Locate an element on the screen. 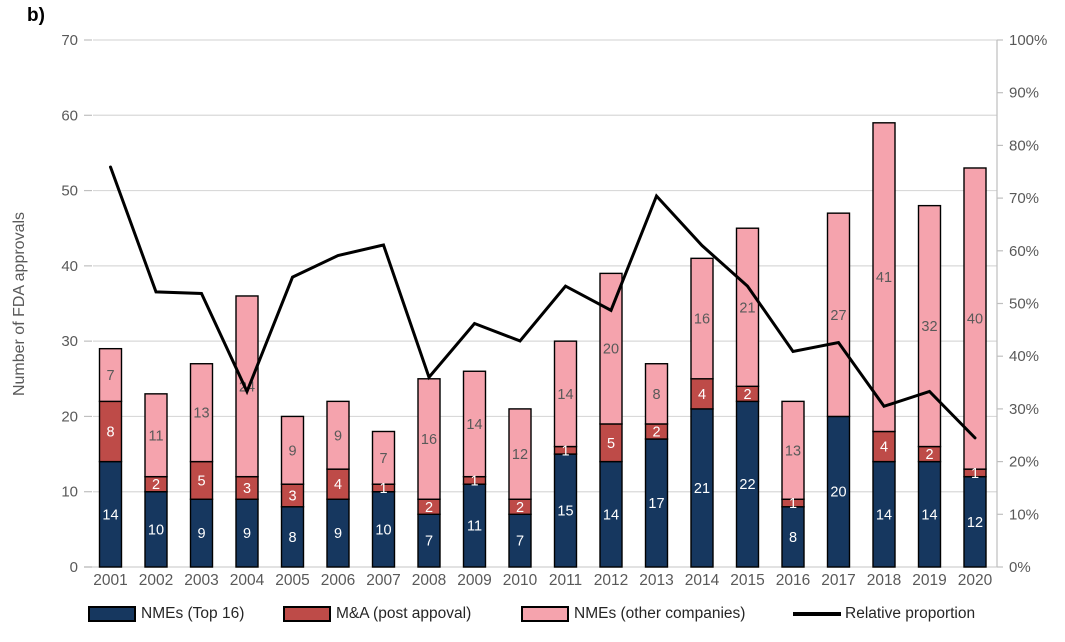 Image resolution: width=1065 pixels, height=642 pixels. legend-item-nmes-top16: NMEs (Top 16) is located at coordinates (166, 614).